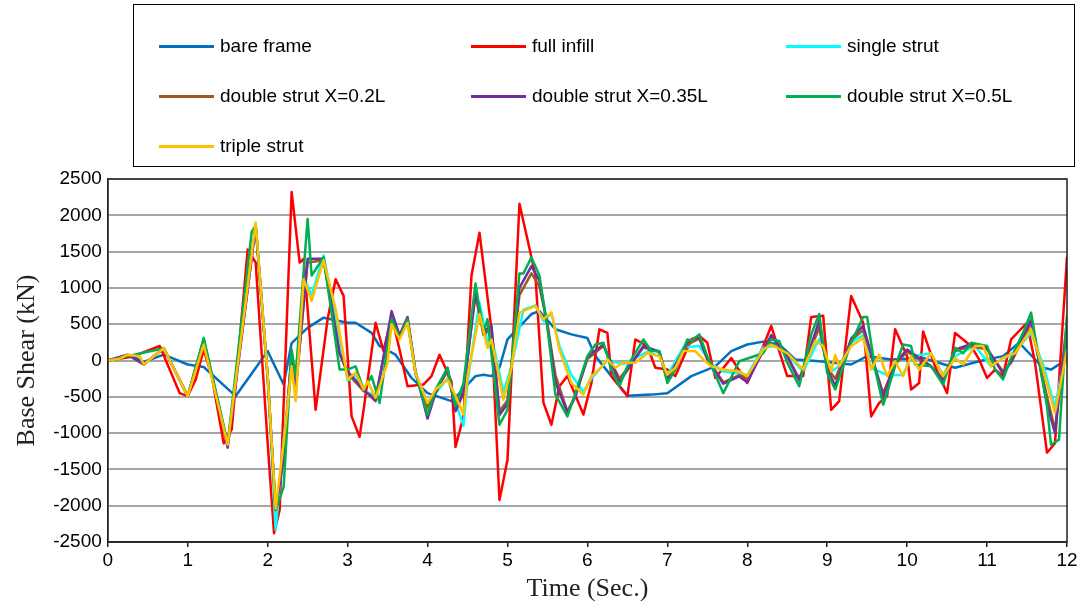 The width and height of the screenshot is (1084, 607). Describe the element at coordinates (80, 178) in the screenshot. I see `y-tick-label: 2500` at that location.